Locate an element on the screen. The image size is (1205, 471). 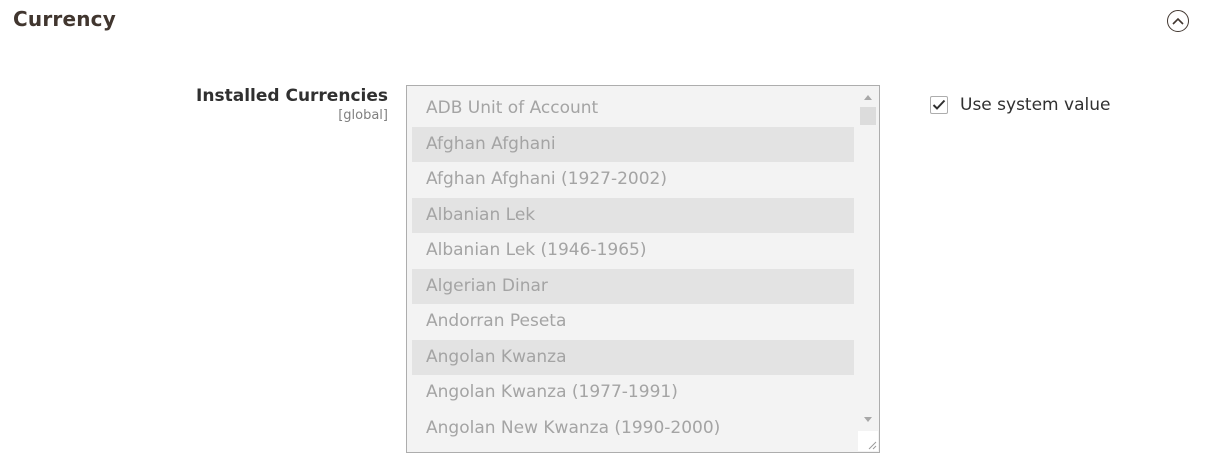
scroll-up-arrow-icon is located at coordinates (868, 97).